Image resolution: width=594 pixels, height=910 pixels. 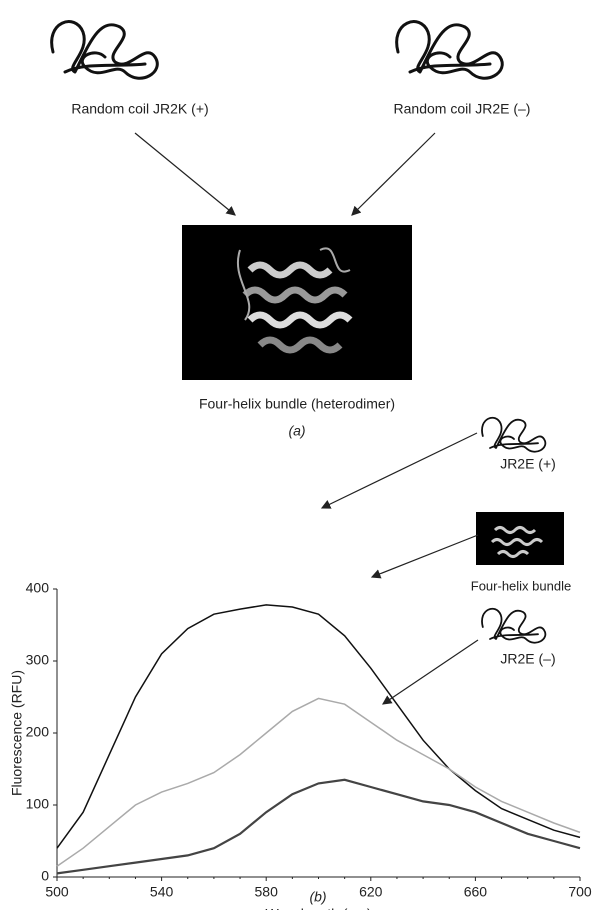 What do you see at coordinates (17, 733) in the screenshot?
I see `y-axis-label: Fluorescence (RFU)` at bounding box center [17, 733].